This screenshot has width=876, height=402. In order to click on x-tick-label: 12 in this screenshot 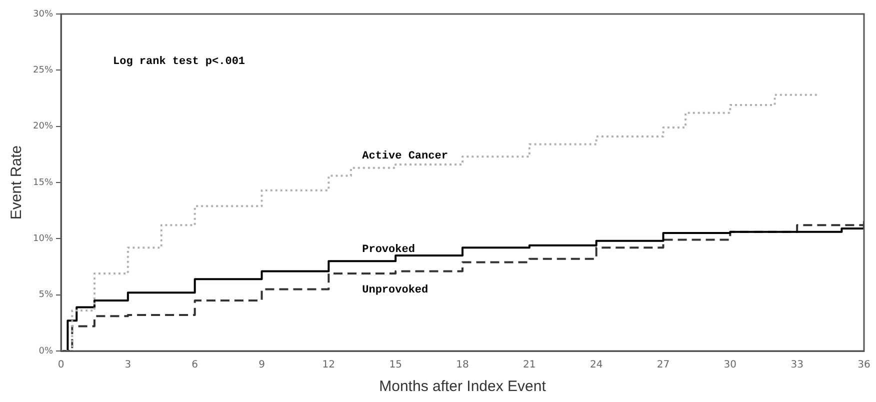, I will do `click(329, 365)`.